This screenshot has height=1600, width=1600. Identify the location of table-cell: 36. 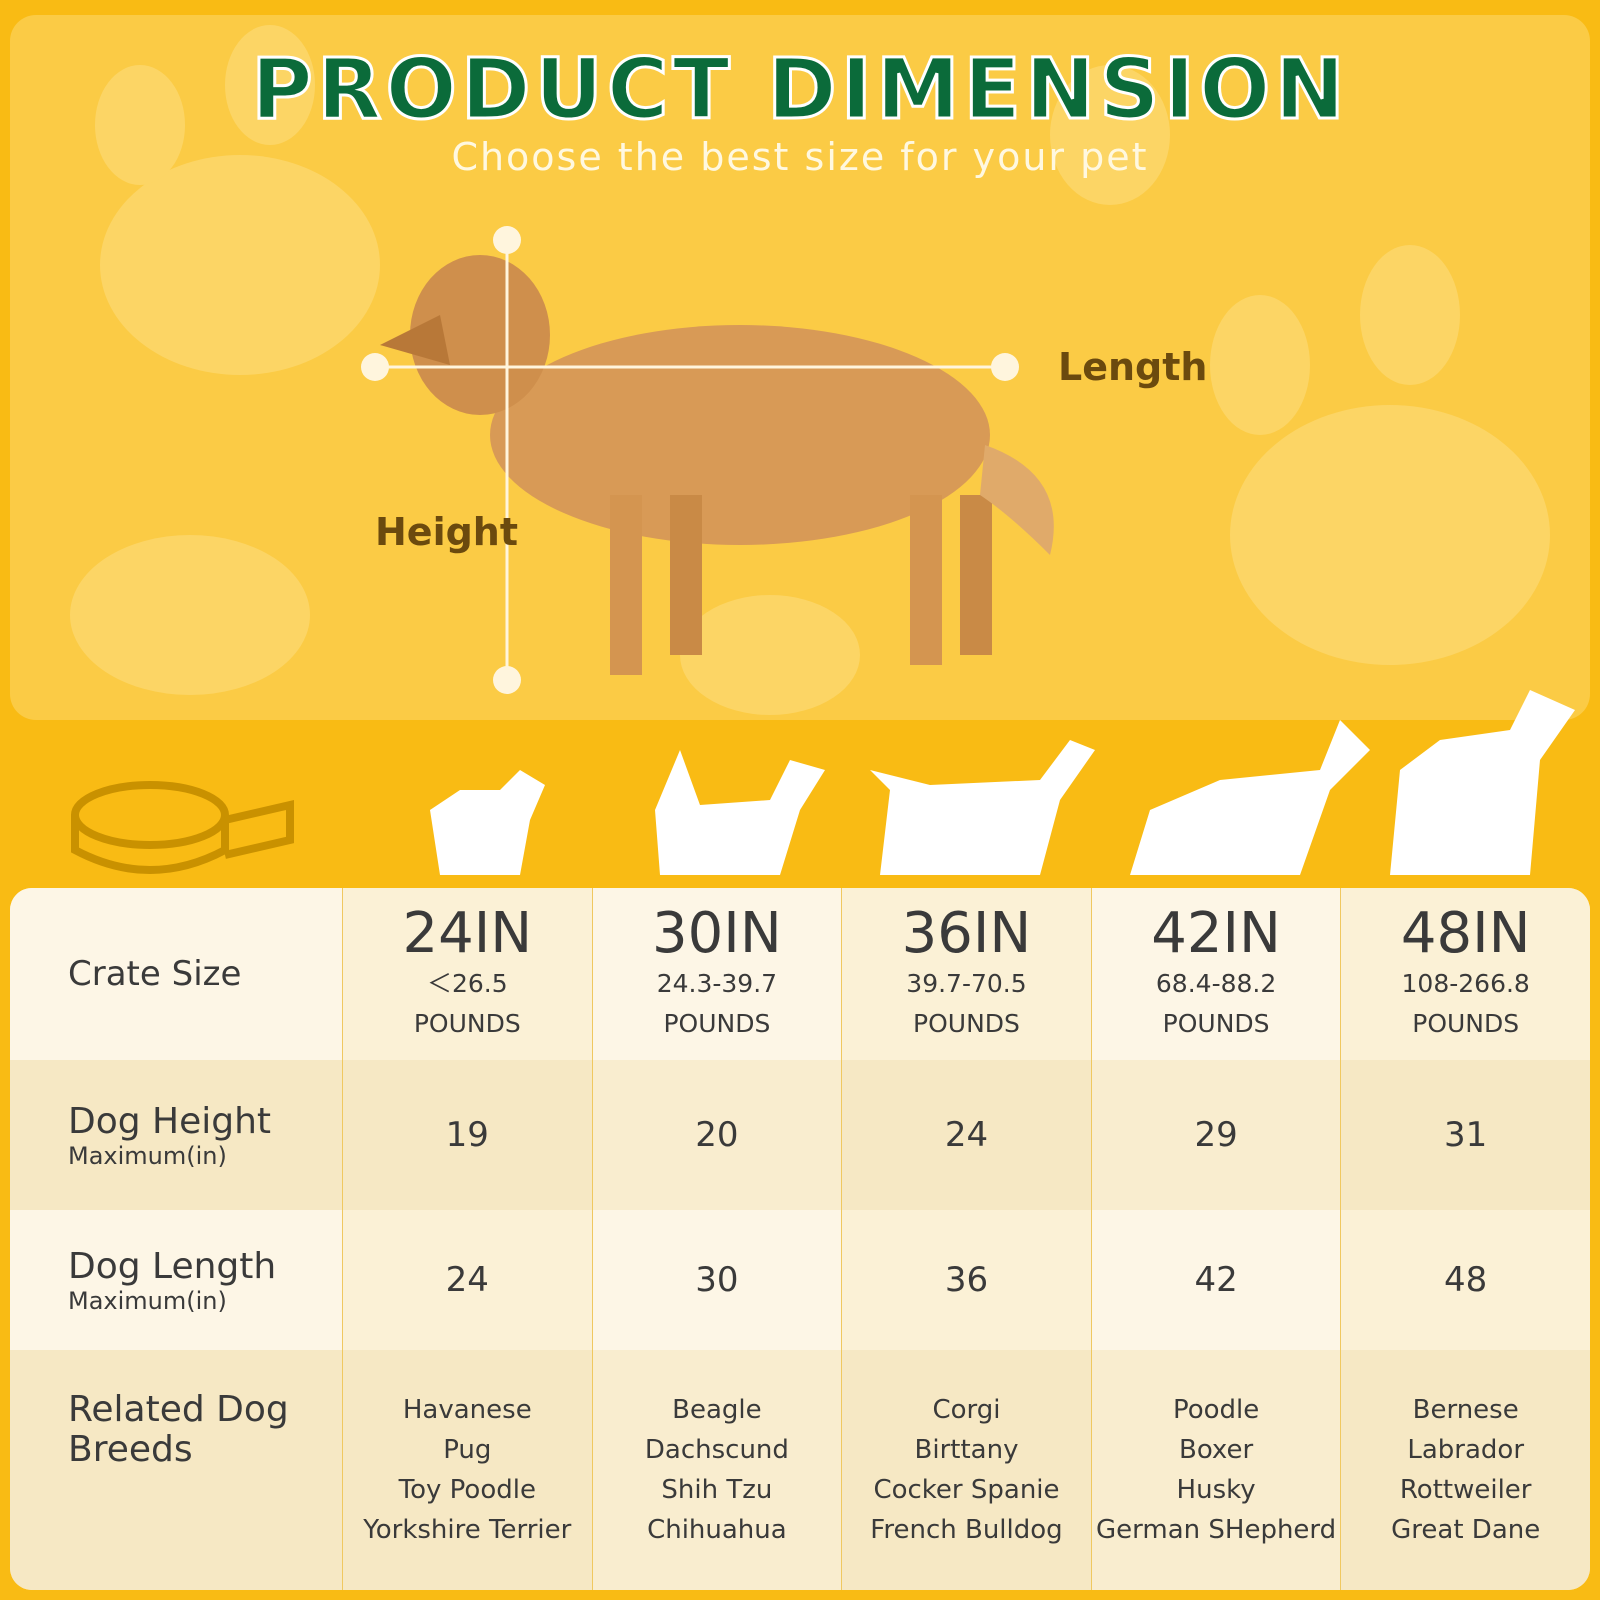
(966, 1280).